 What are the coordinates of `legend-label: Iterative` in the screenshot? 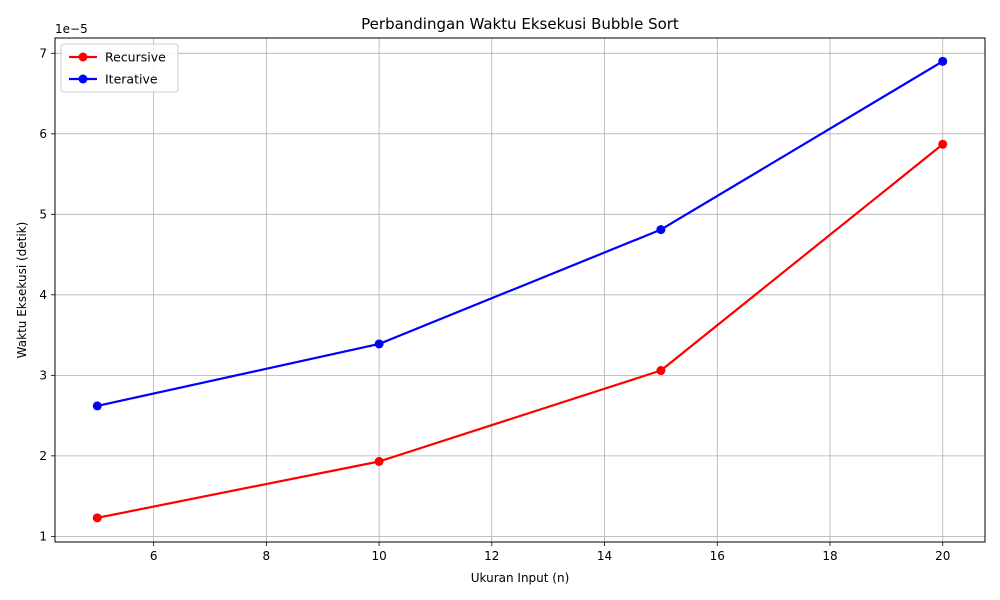 It's located at (131, 79).